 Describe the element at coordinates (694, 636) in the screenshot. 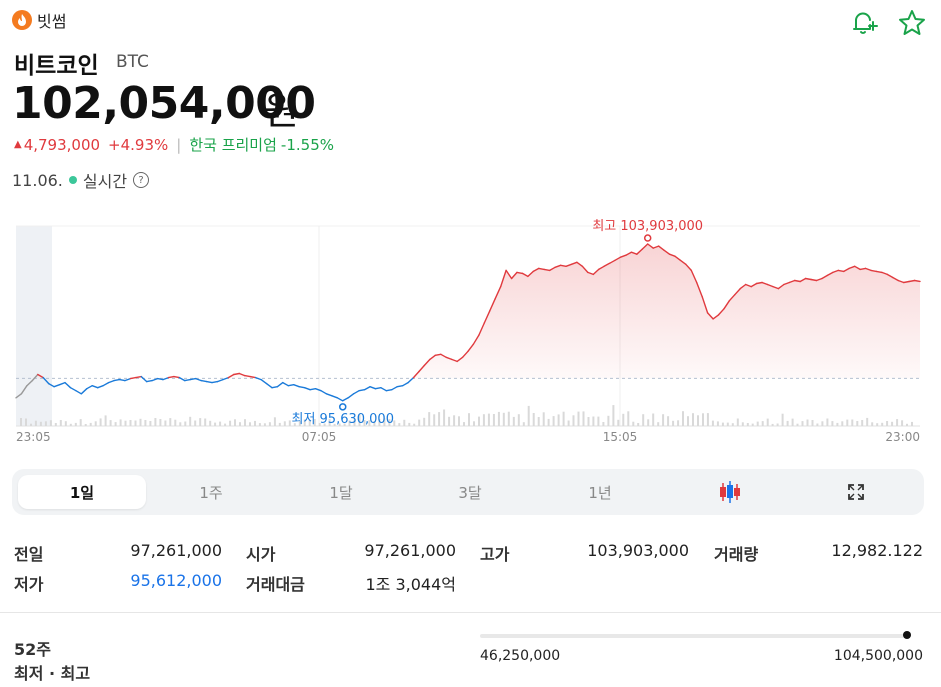

I see `week52-range-track` at that location.